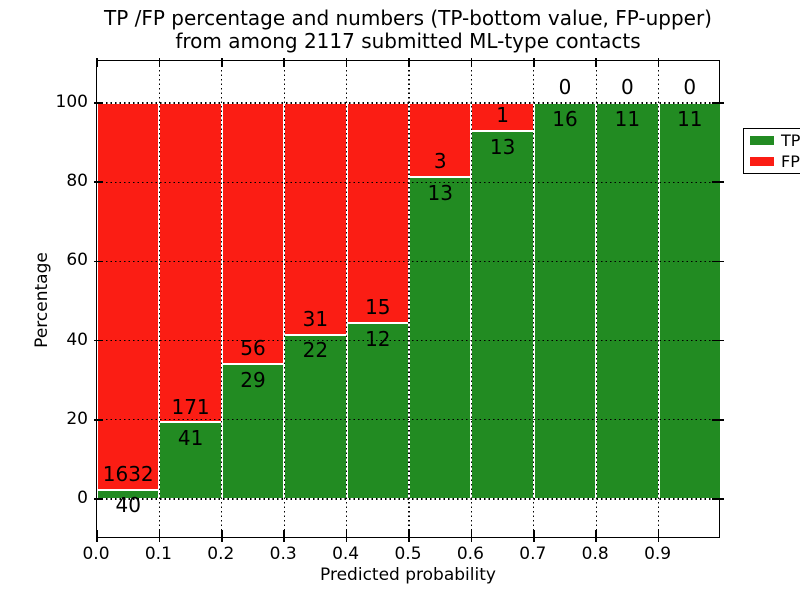  I want to click on legend-entry-fp: FP, so click(775, 161).